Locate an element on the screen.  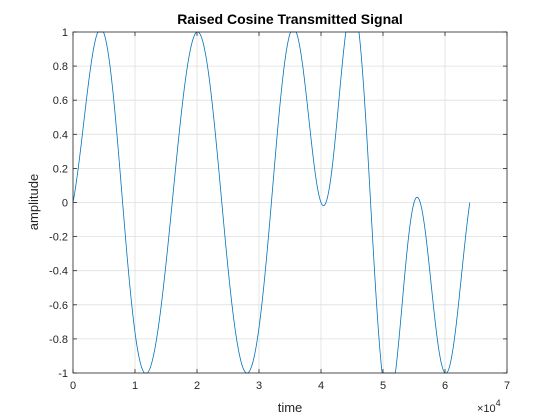
x-tick-label: 2 is located at coordinates (197, 386).